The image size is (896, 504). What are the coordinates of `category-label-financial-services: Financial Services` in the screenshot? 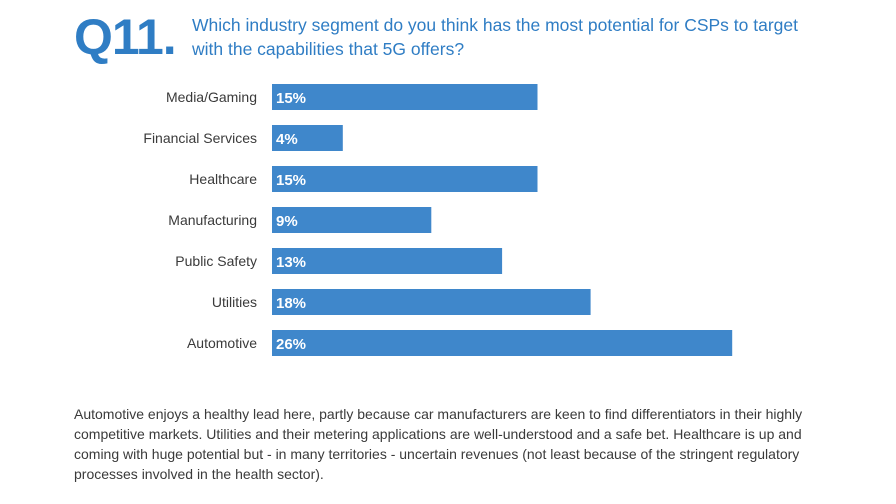 It's located at (200, 138).